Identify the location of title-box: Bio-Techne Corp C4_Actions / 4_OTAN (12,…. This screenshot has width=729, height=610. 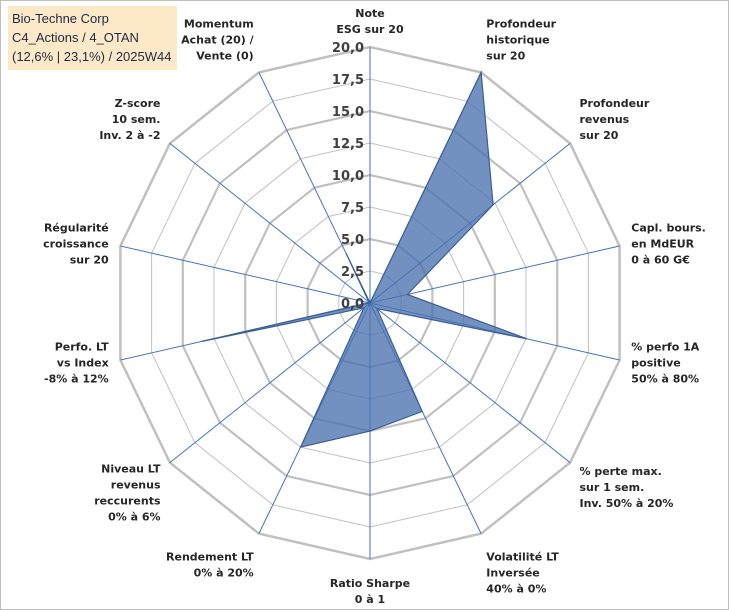
(93, 38).